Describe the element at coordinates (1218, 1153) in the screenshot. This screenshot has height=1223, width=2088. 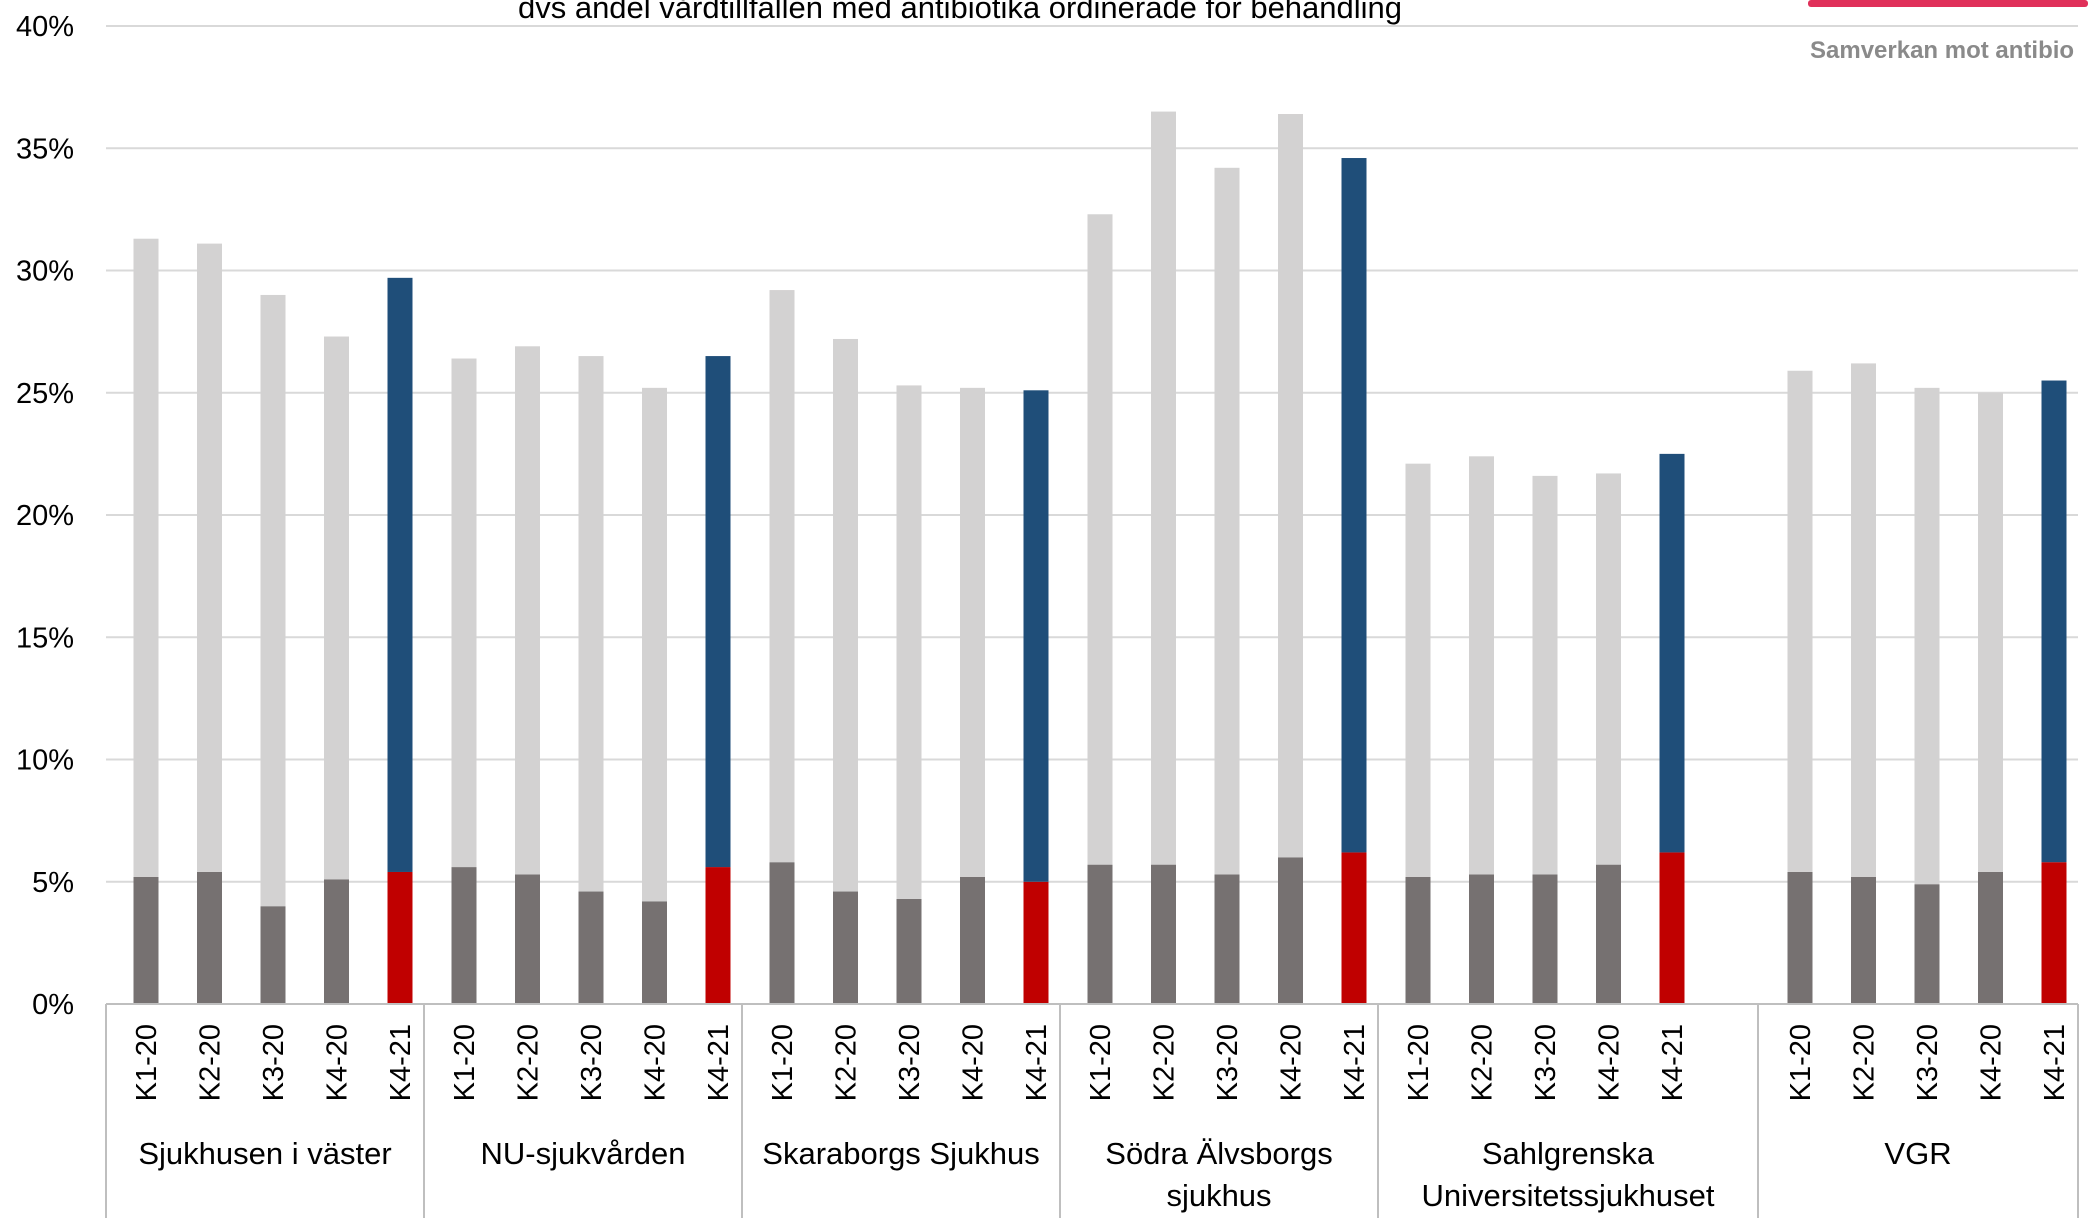
I see `group-label: Södra Älvsborgs` at that location.